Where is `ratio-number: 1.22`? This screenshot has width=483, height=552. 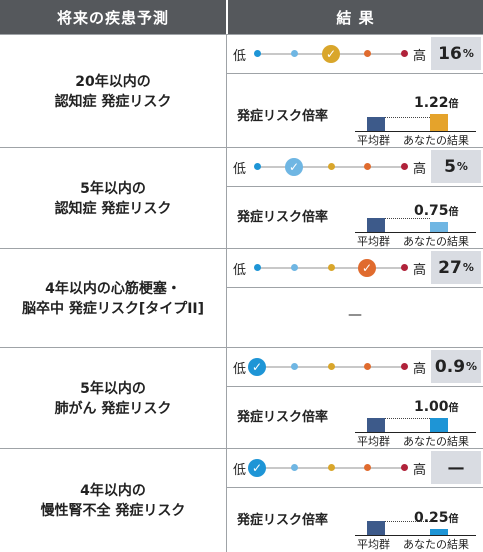
ratio-number: 1.22 is located at coordinates (431, 102).